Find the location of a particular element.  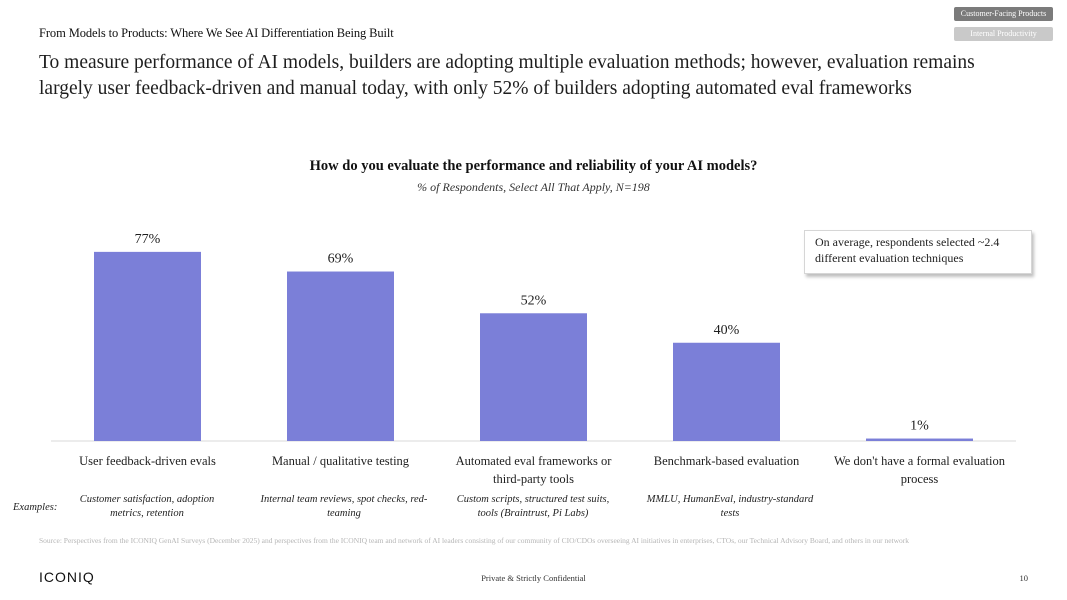

bar-automated-evals is located at coordinates (533, 377).